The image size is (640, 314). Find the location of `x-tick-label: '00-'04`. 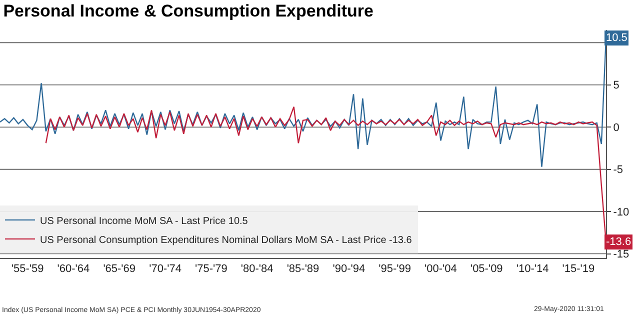

x-tick-label: '00-'04 is located at coordinates (440, 269).